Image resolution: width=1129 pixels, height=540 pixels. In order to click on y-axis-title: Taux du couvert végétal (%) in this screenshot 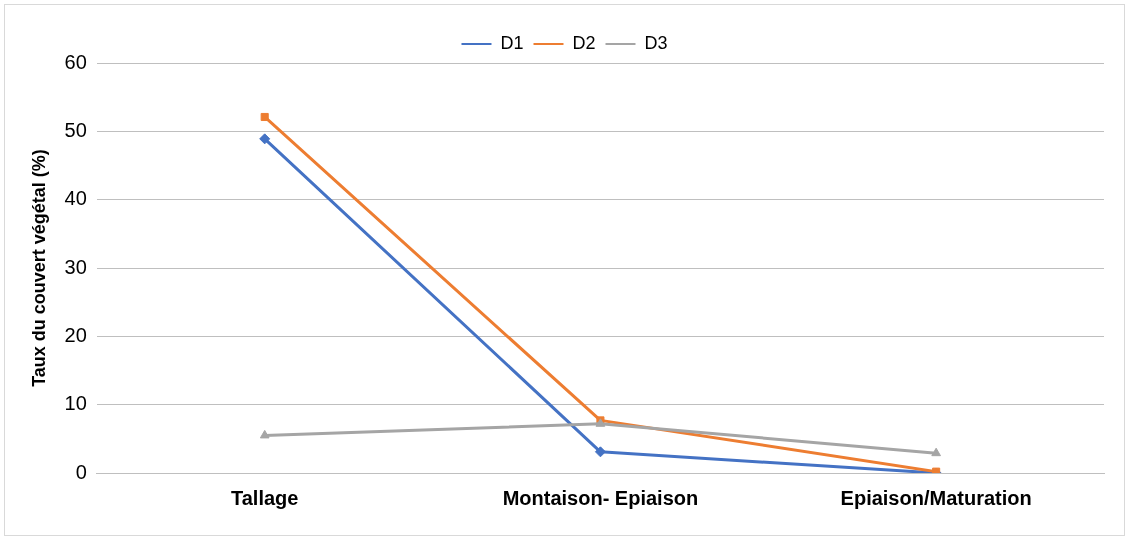, I will do `click(38, 268)`.